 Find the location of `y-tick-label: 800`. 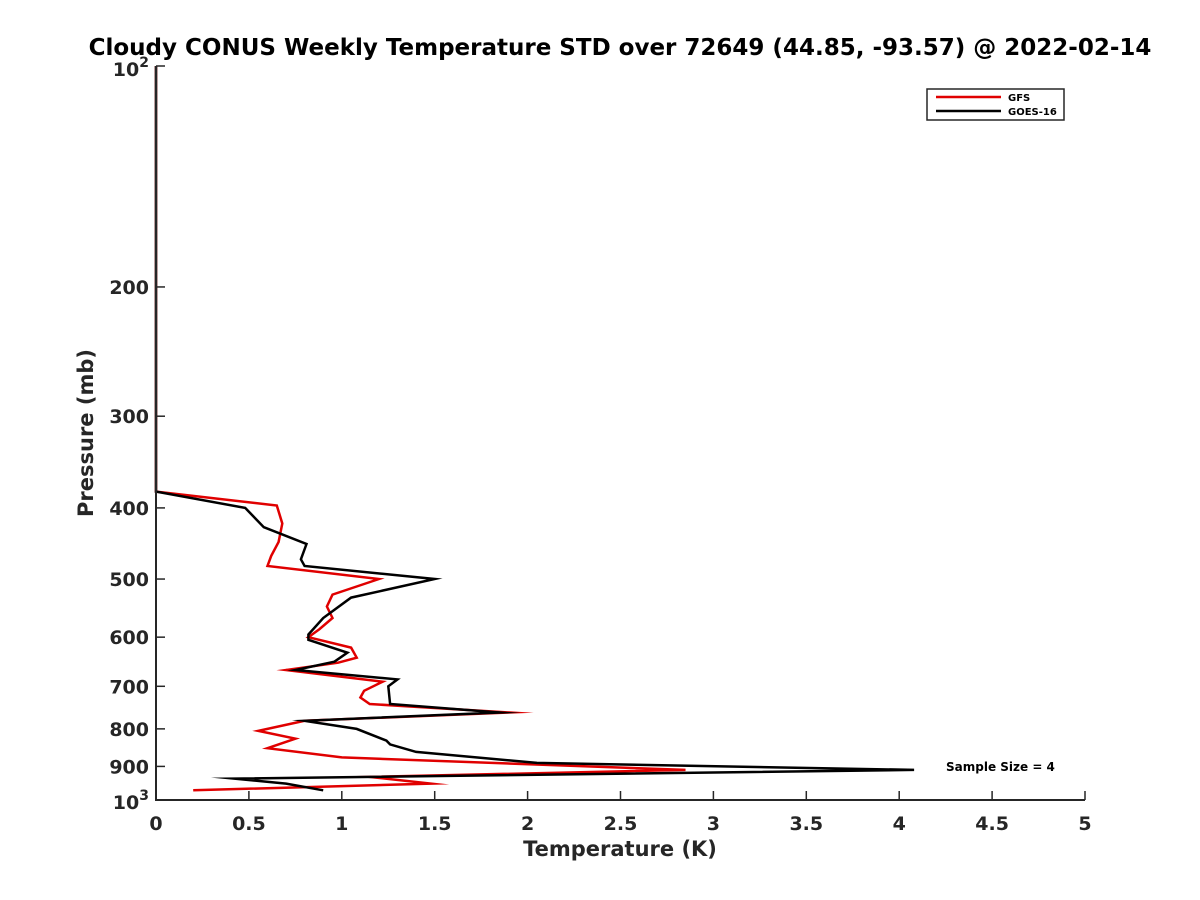

y-tick-label: 800 is located at coordinates (129, 730).